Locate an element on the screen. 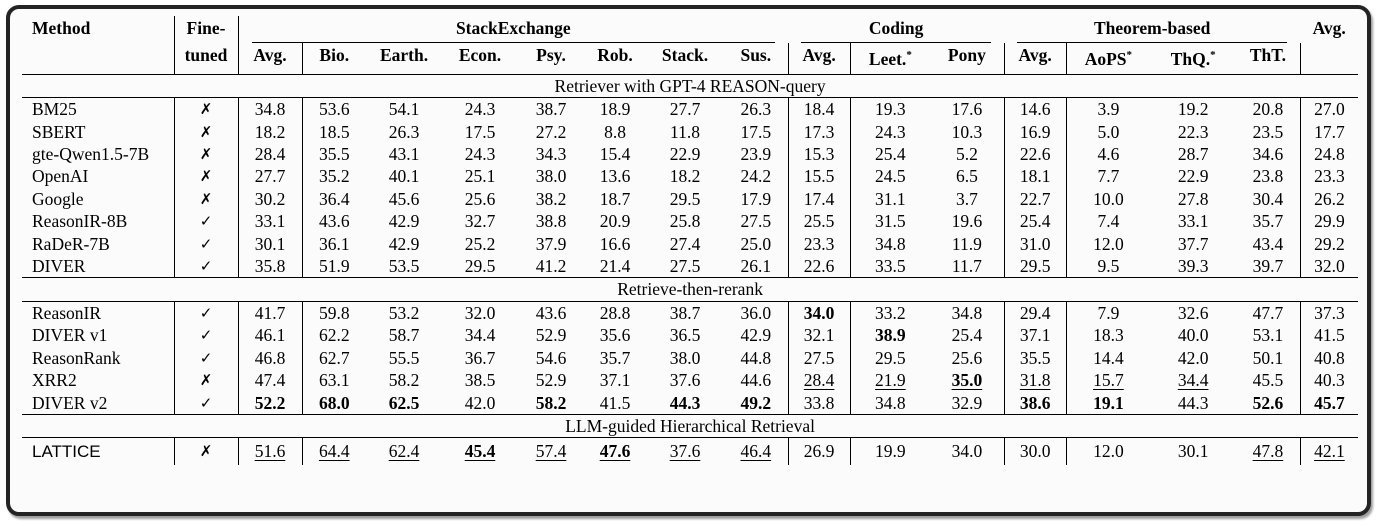  metric-cell: 32.6 is located at coordinates (1193, 312).